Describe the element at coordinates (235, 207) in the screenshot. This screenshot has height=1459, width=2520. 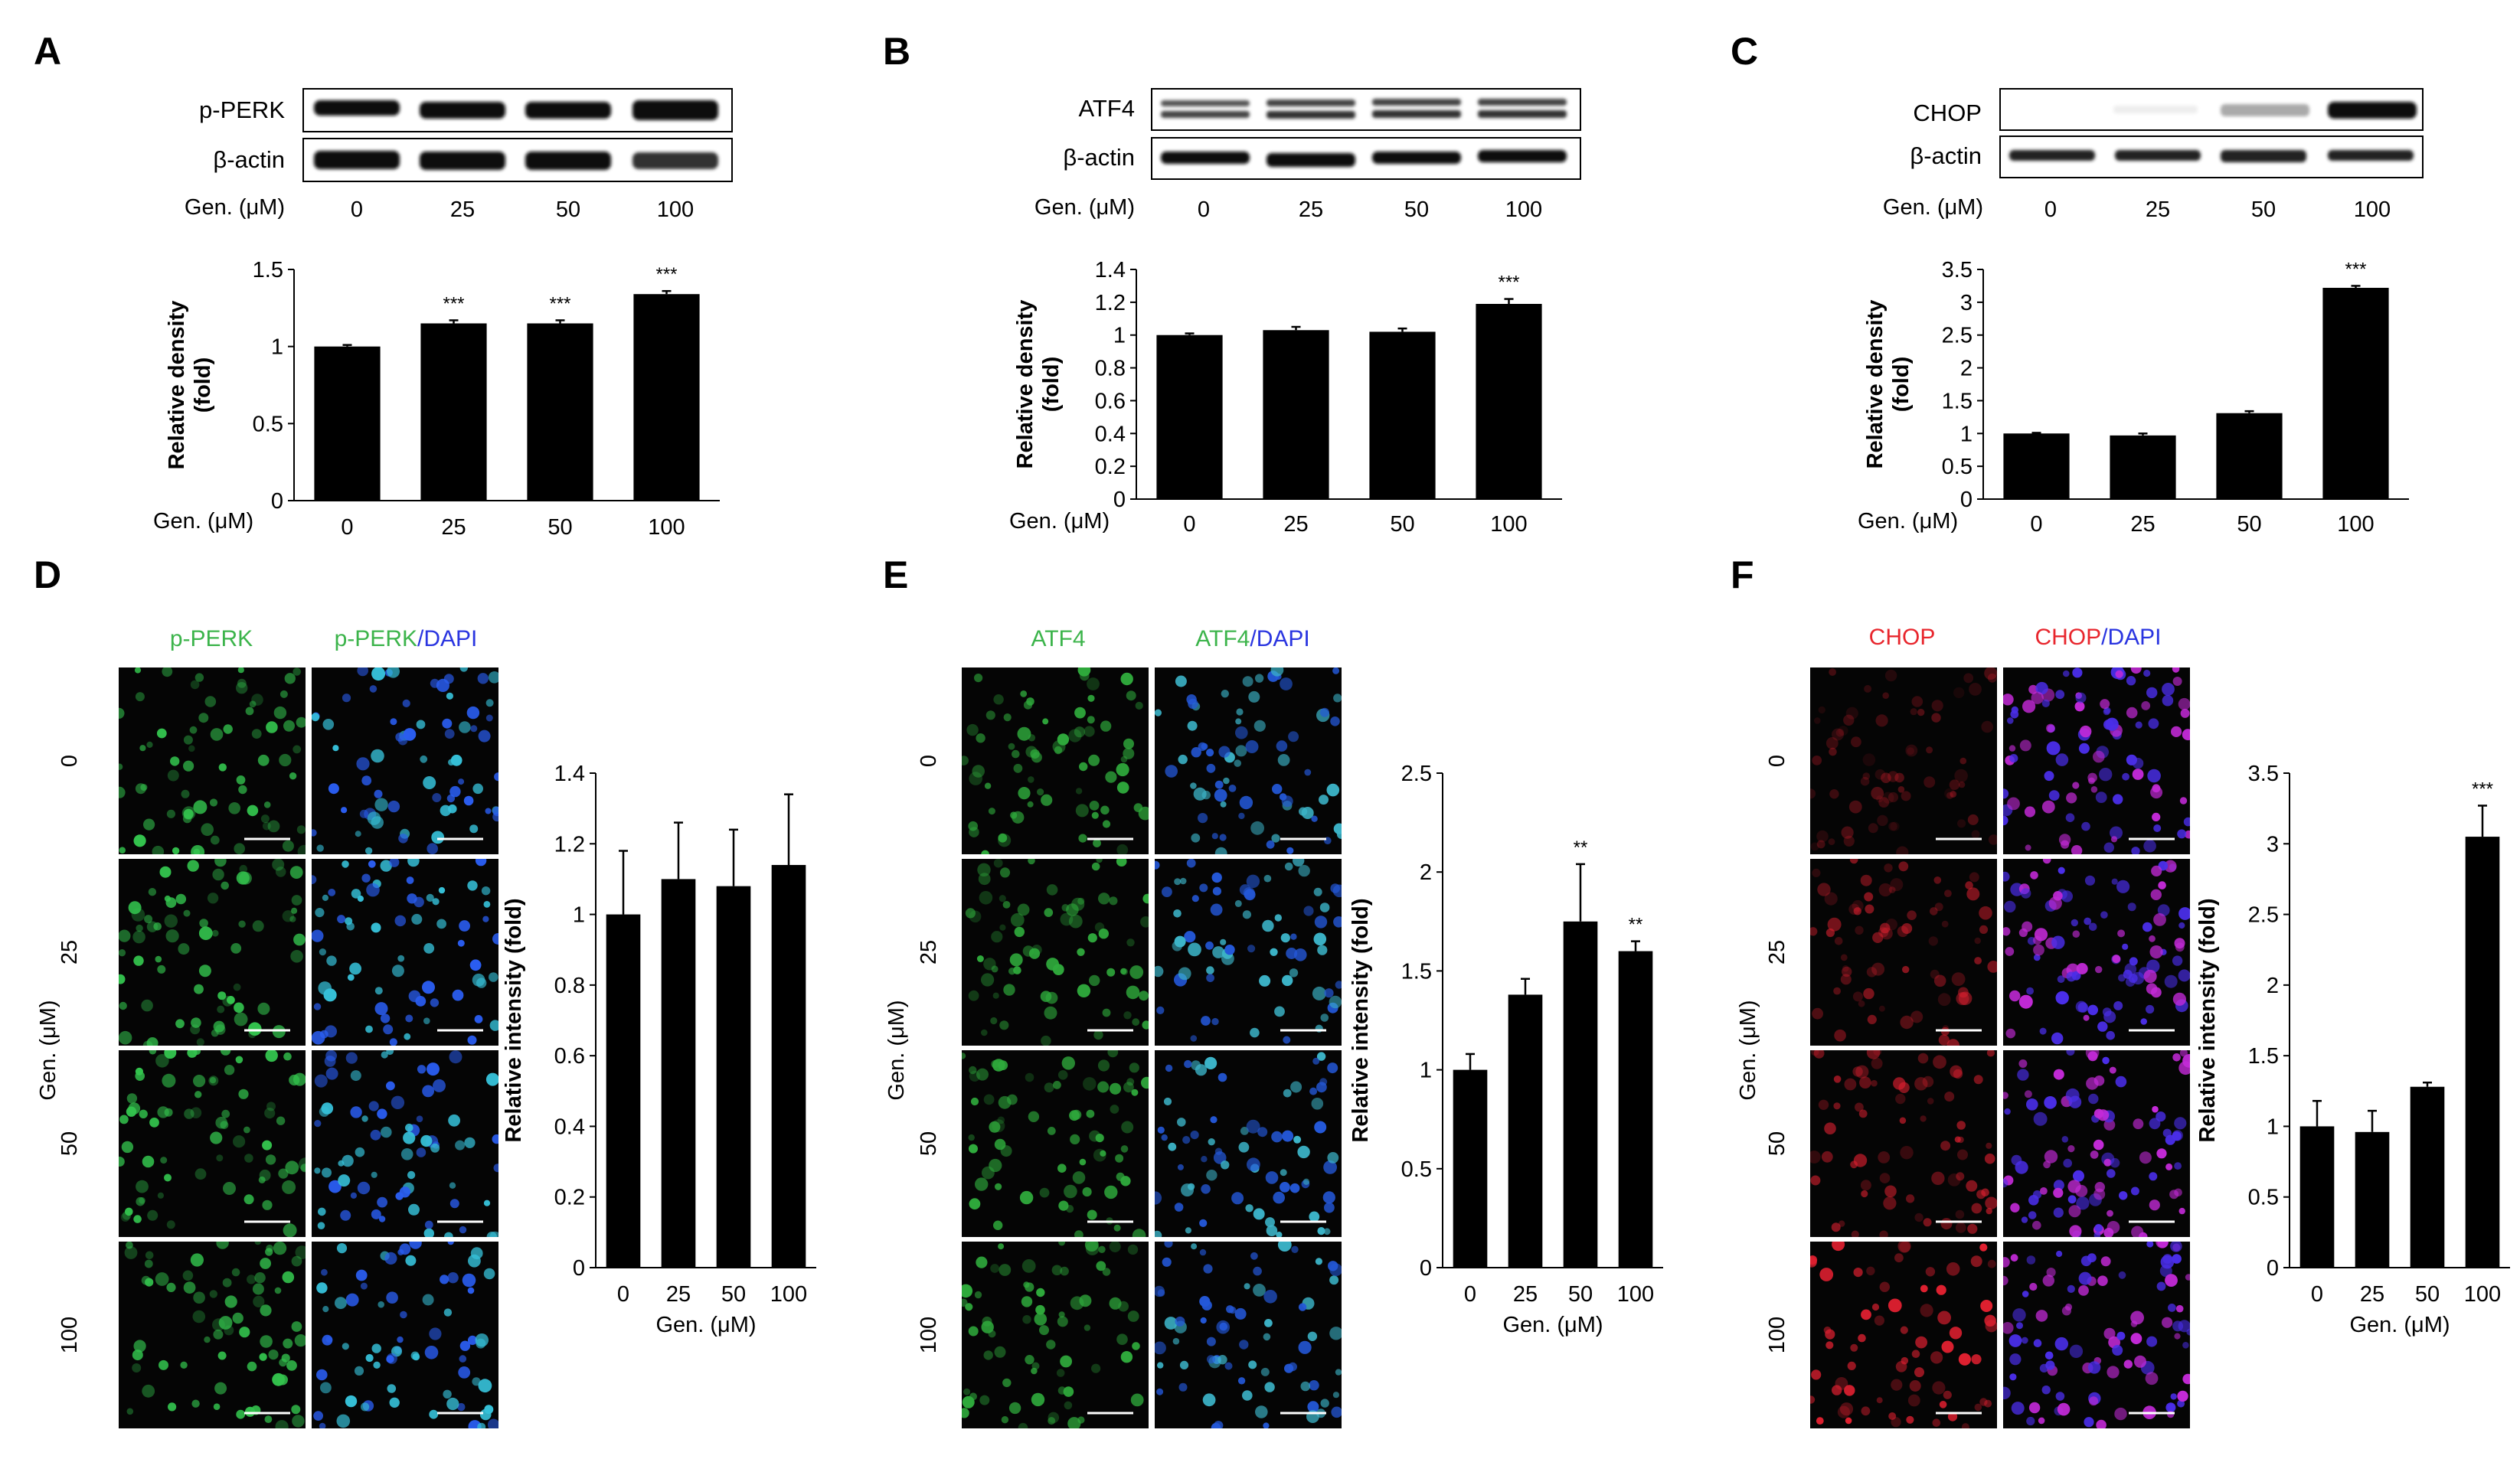
I see `blot-a-gen-label: Gen. (μM)` at that location.